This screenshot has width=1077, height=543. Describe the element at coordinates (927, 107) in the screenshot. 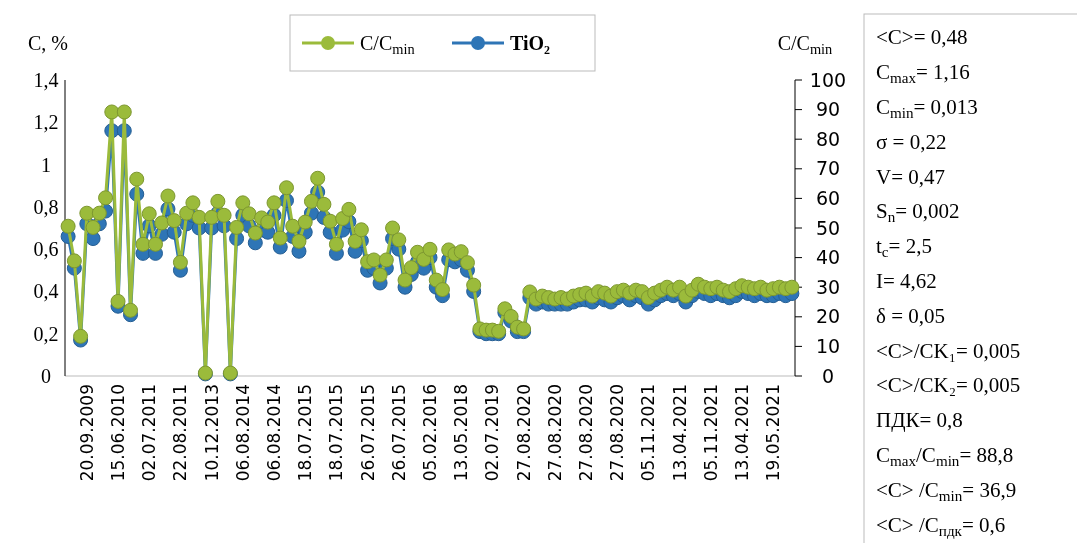

I see `text: C$_{min}$= 0,013` at that location.